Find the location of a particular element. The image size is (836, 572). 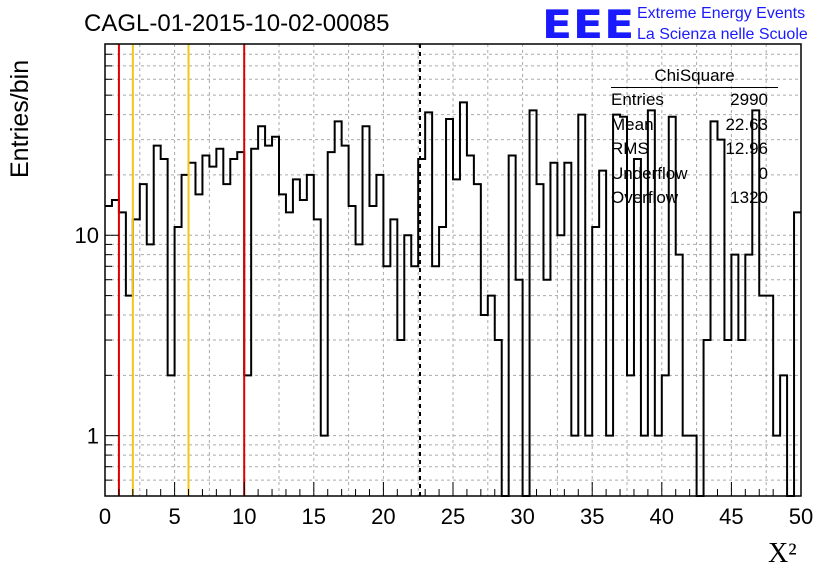

stats-label: Underflow is located at coordinates (649, 173).